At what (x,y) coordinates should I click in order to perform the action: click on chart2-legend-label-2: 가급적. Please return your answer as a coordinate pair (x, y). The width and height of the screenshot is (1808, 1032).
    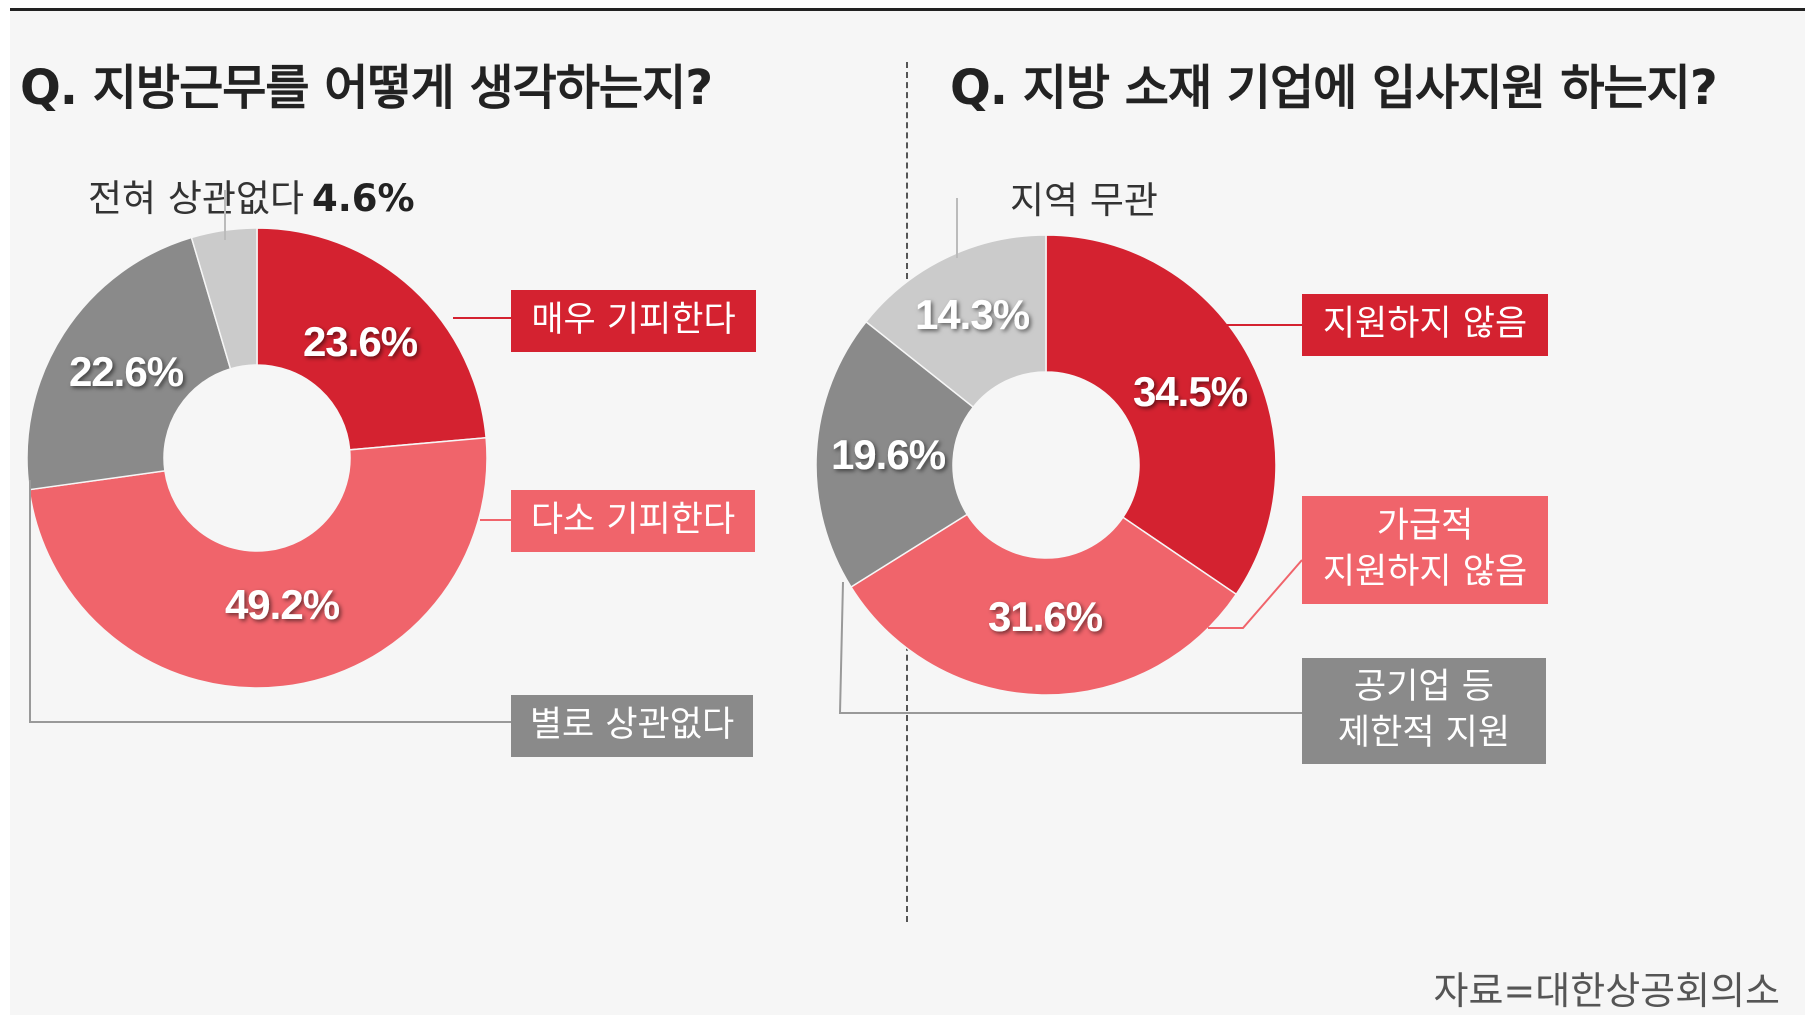
    Looking at the image, I should click on (1425, 526).